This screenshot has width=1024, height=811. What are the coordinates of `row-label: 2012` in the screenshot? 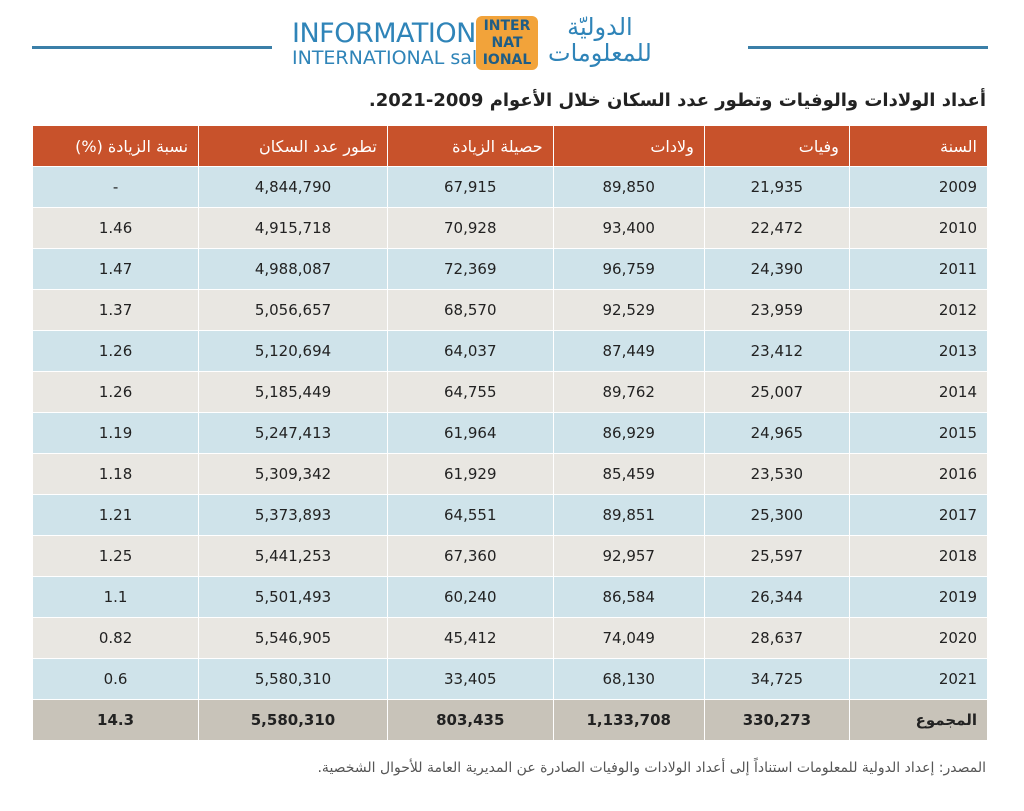 It's located at (918, 310).